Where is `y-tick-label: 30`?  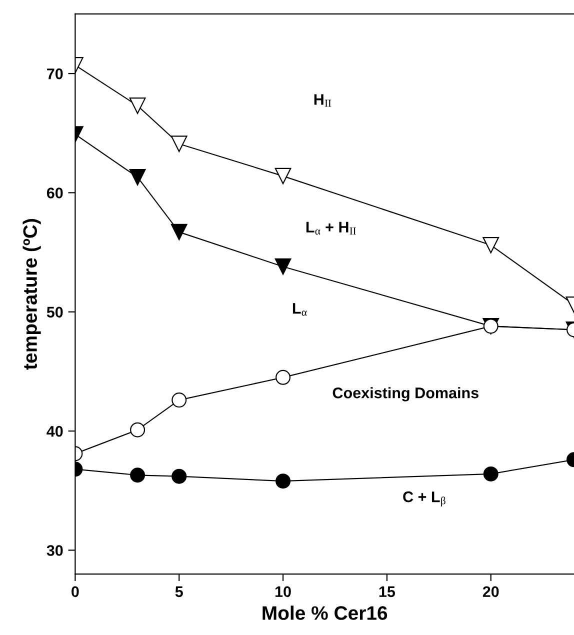 y-tick-label: 30 is located at coordinates (54, 550).